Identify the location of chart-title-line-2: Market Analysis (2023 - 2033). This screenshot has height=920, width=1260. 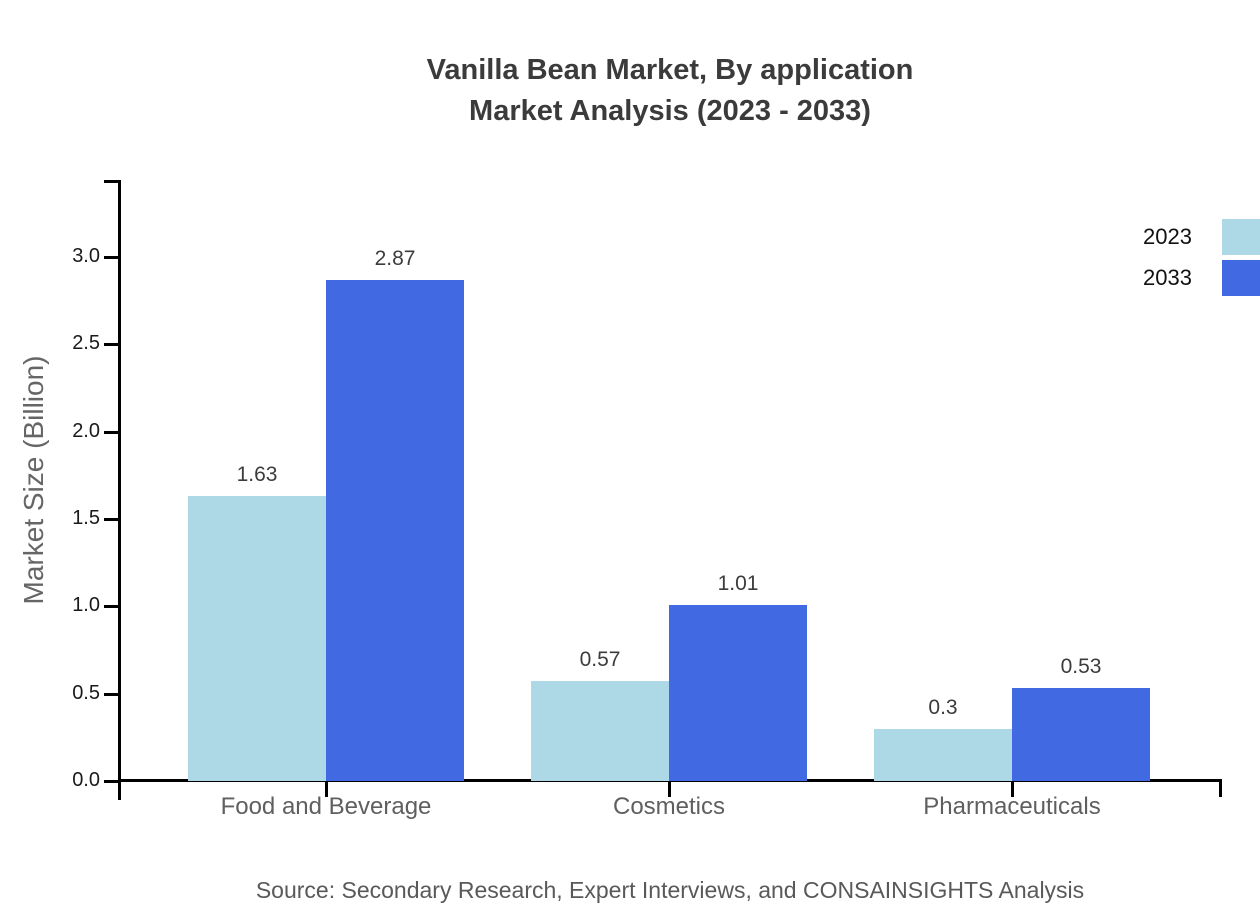
(670, 111).